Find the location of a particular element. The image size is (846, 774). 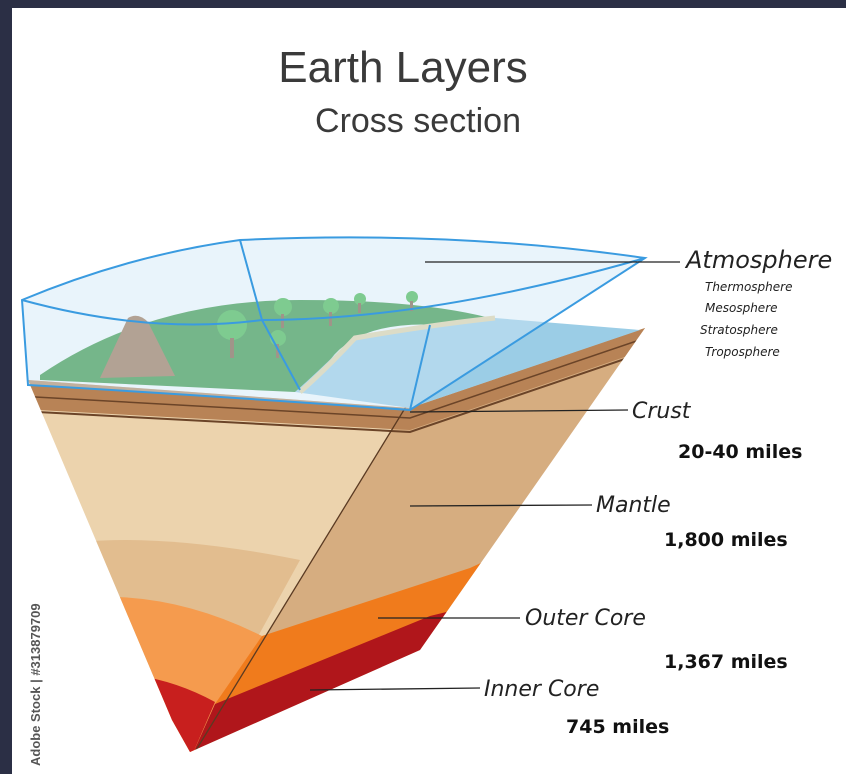

ocean is located at coordinates (467, 363).